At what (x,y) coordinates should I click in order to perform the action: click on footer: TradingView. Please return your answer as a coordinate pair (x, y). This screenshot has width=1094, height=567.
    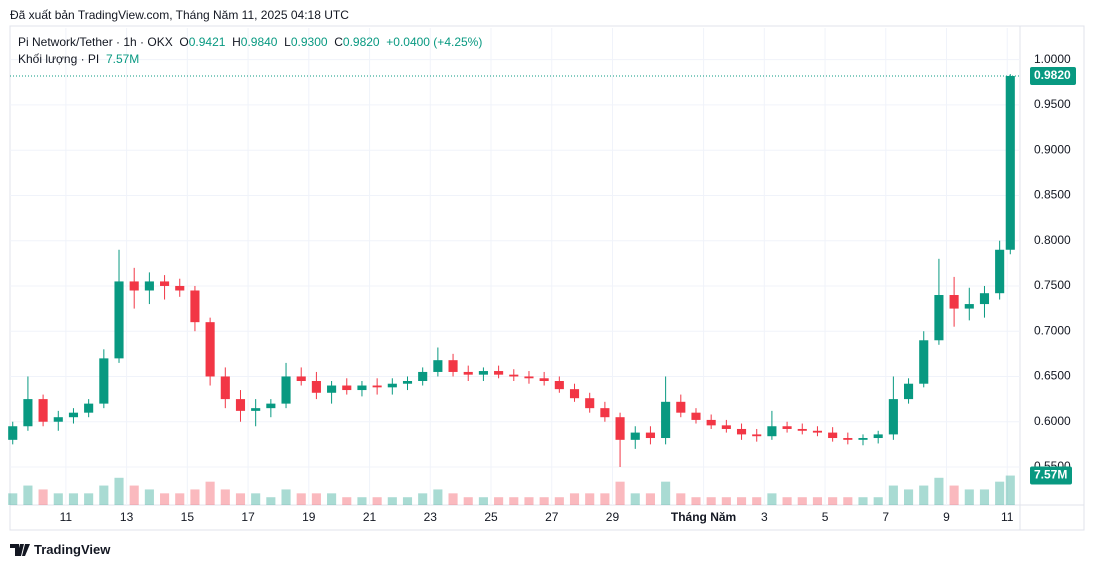
    Looking at the image, I should click on (60, 549).